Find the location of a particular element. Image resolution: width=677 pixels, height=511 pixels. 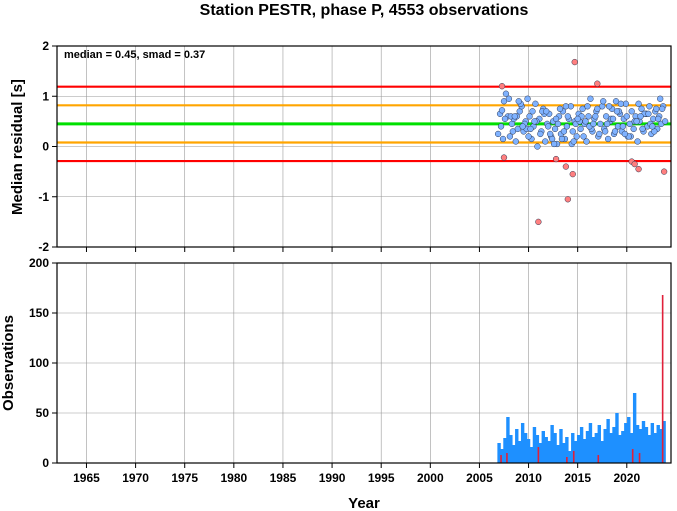

y-tick-label: 2 is located at coordinates (45, 46).